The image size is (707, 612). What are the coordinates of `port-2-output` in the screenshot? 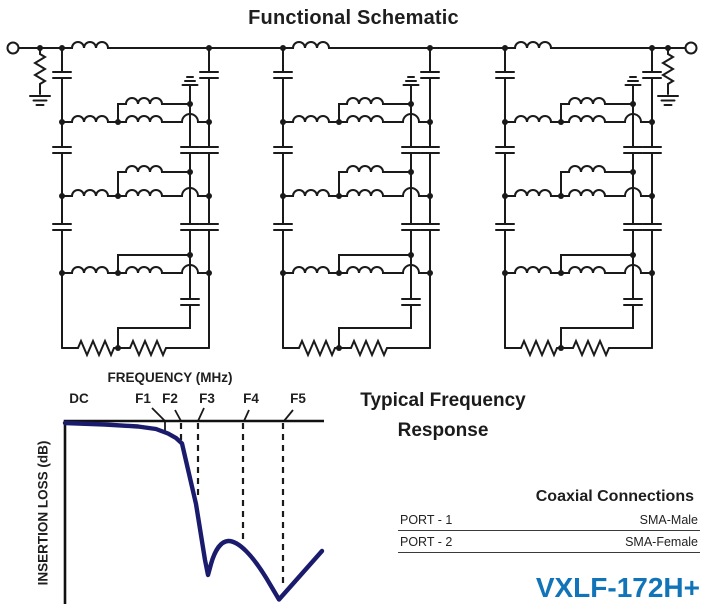 It's located at (674, 73).